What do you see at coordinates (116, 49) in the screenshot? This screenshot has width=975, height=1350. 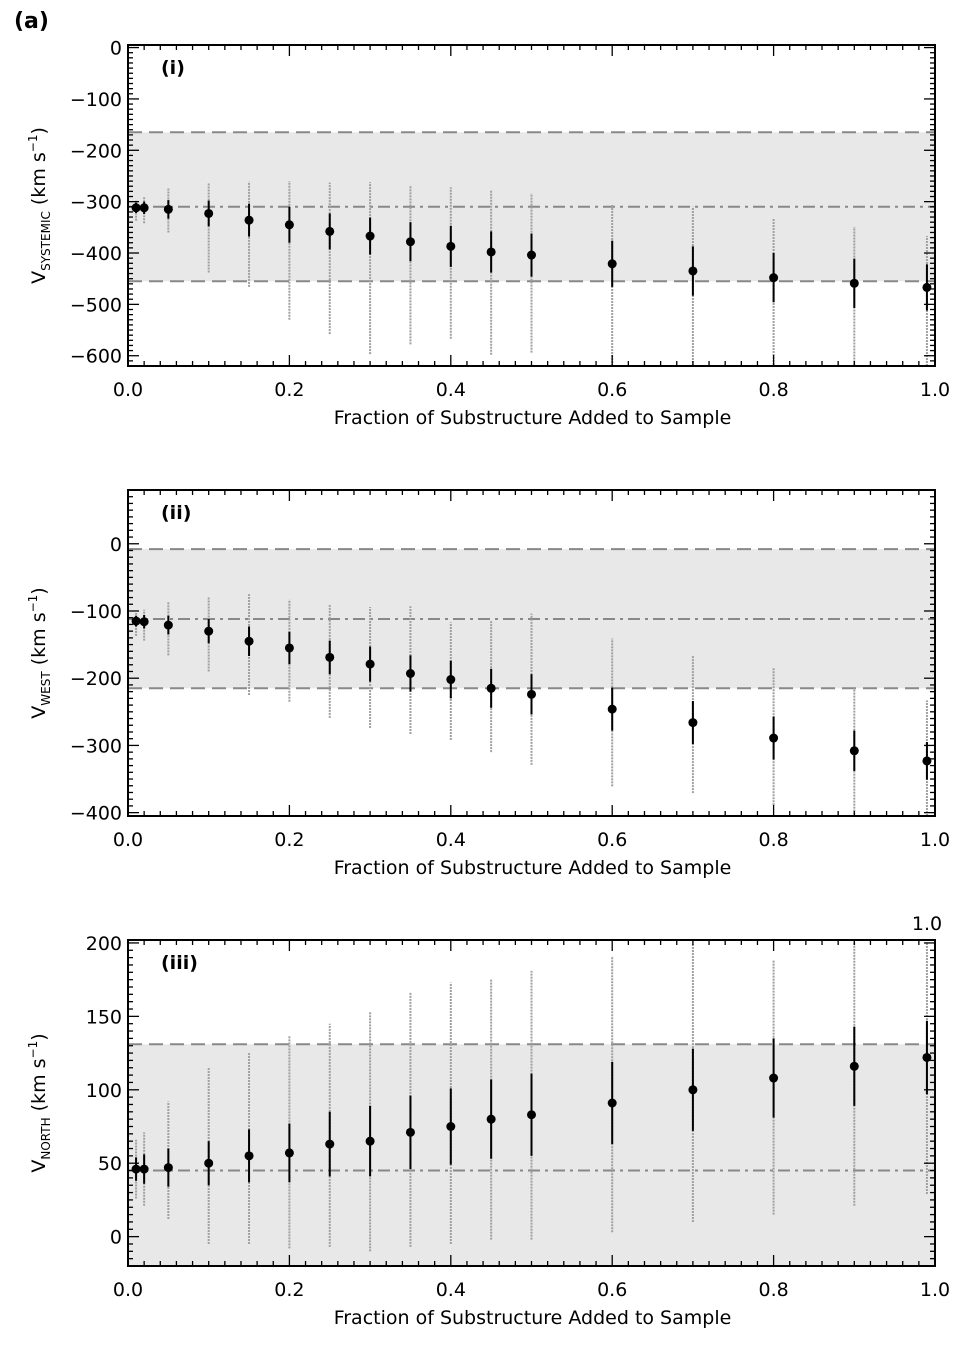 I see `panel-i-y-tick-label: 0` at bounding box center [116, 49].